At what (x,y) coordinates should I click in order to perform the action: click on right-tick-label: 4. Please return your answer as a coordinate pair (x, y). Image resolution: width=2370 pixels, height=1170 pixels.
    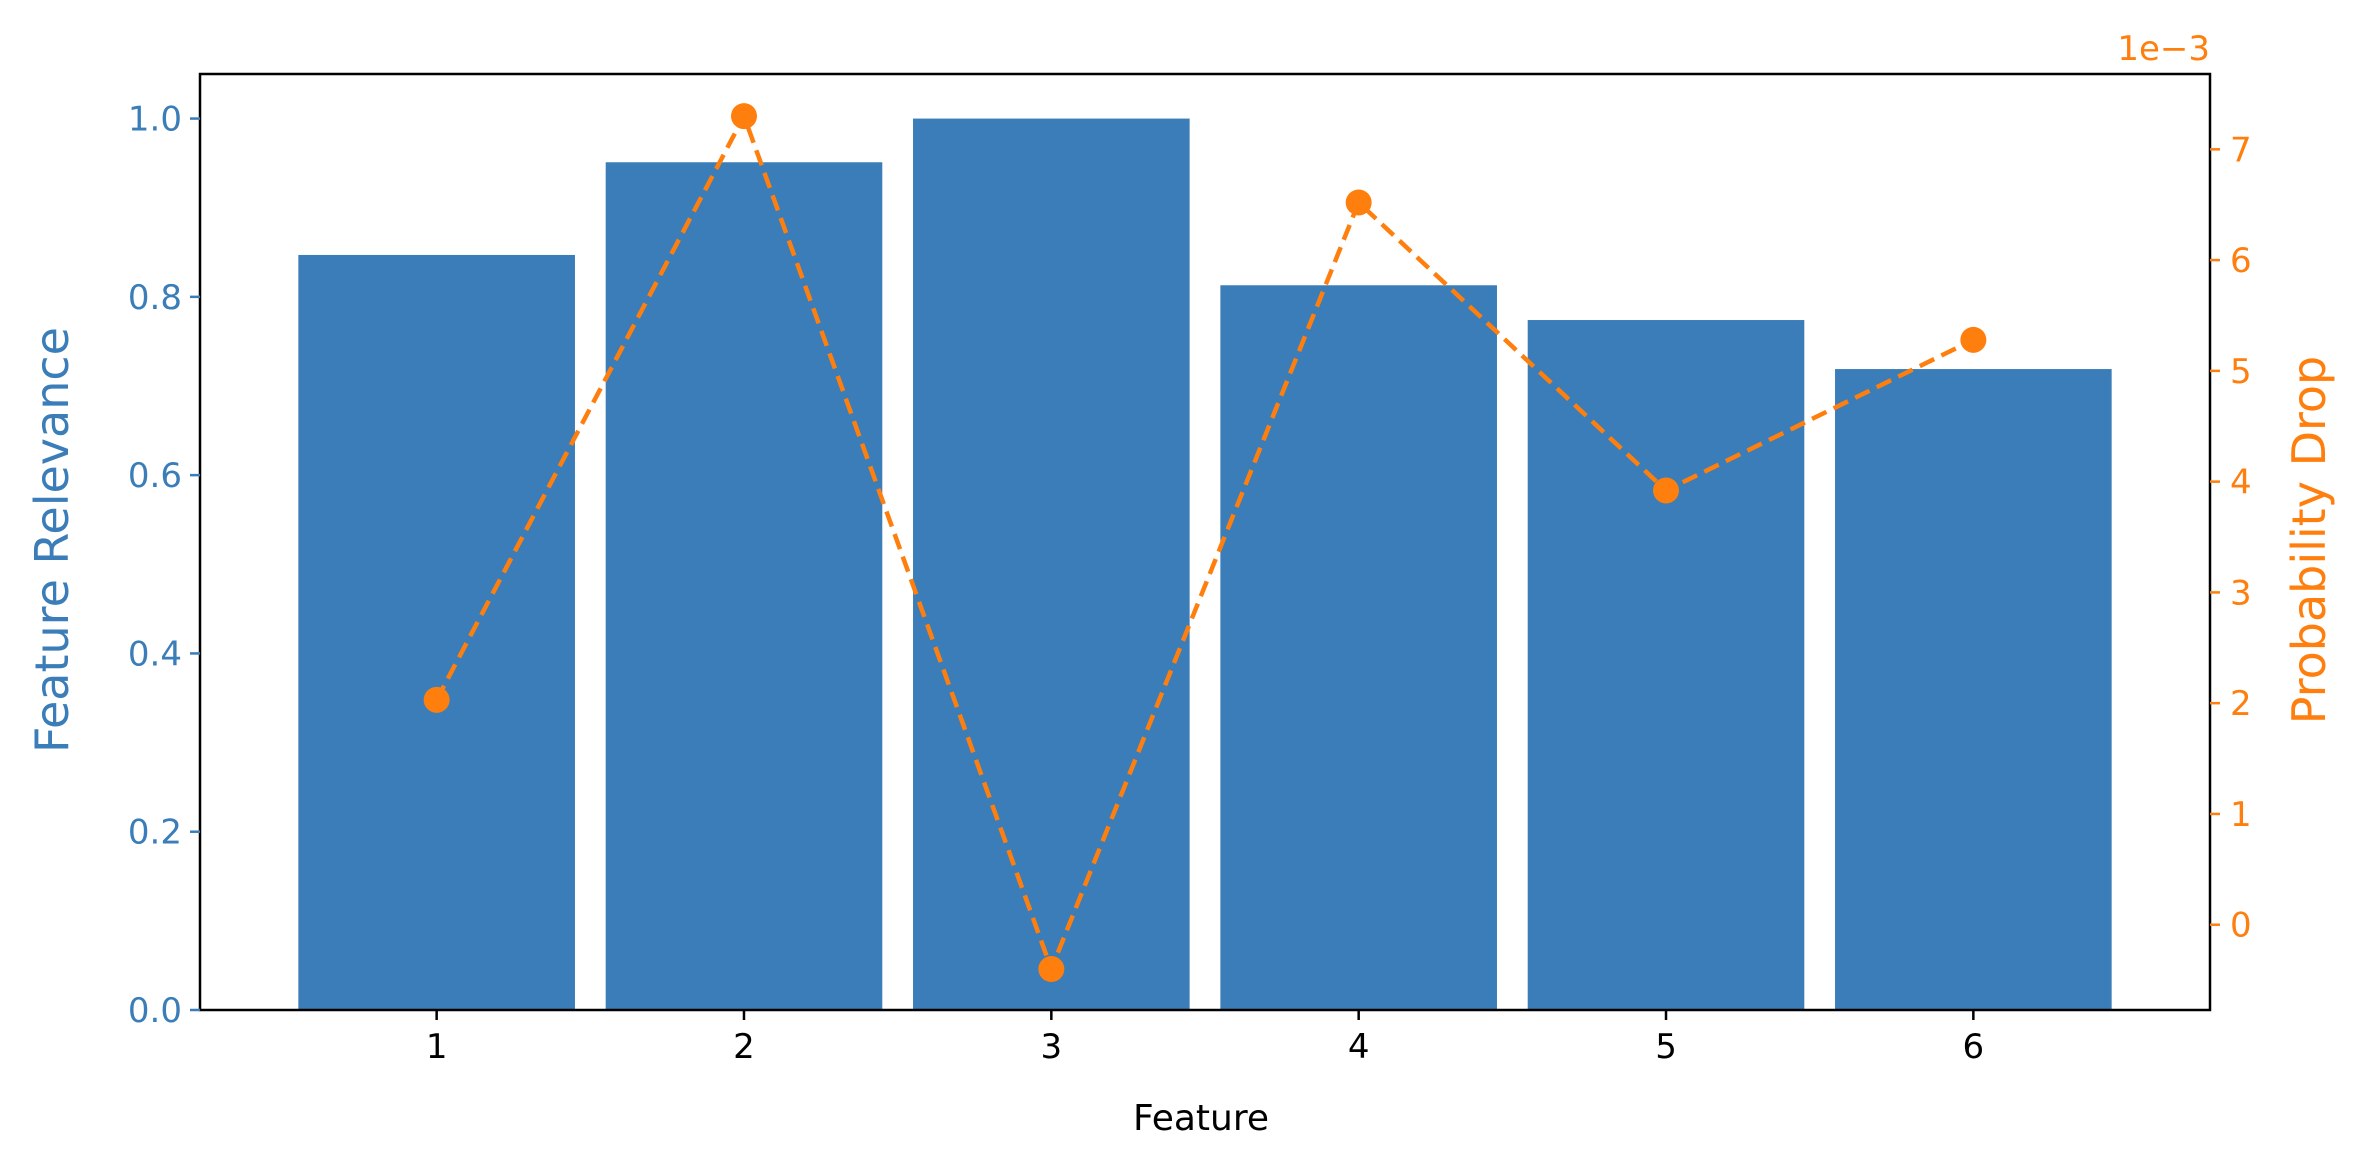
    Looking at the image, I should click on (2241, 483).